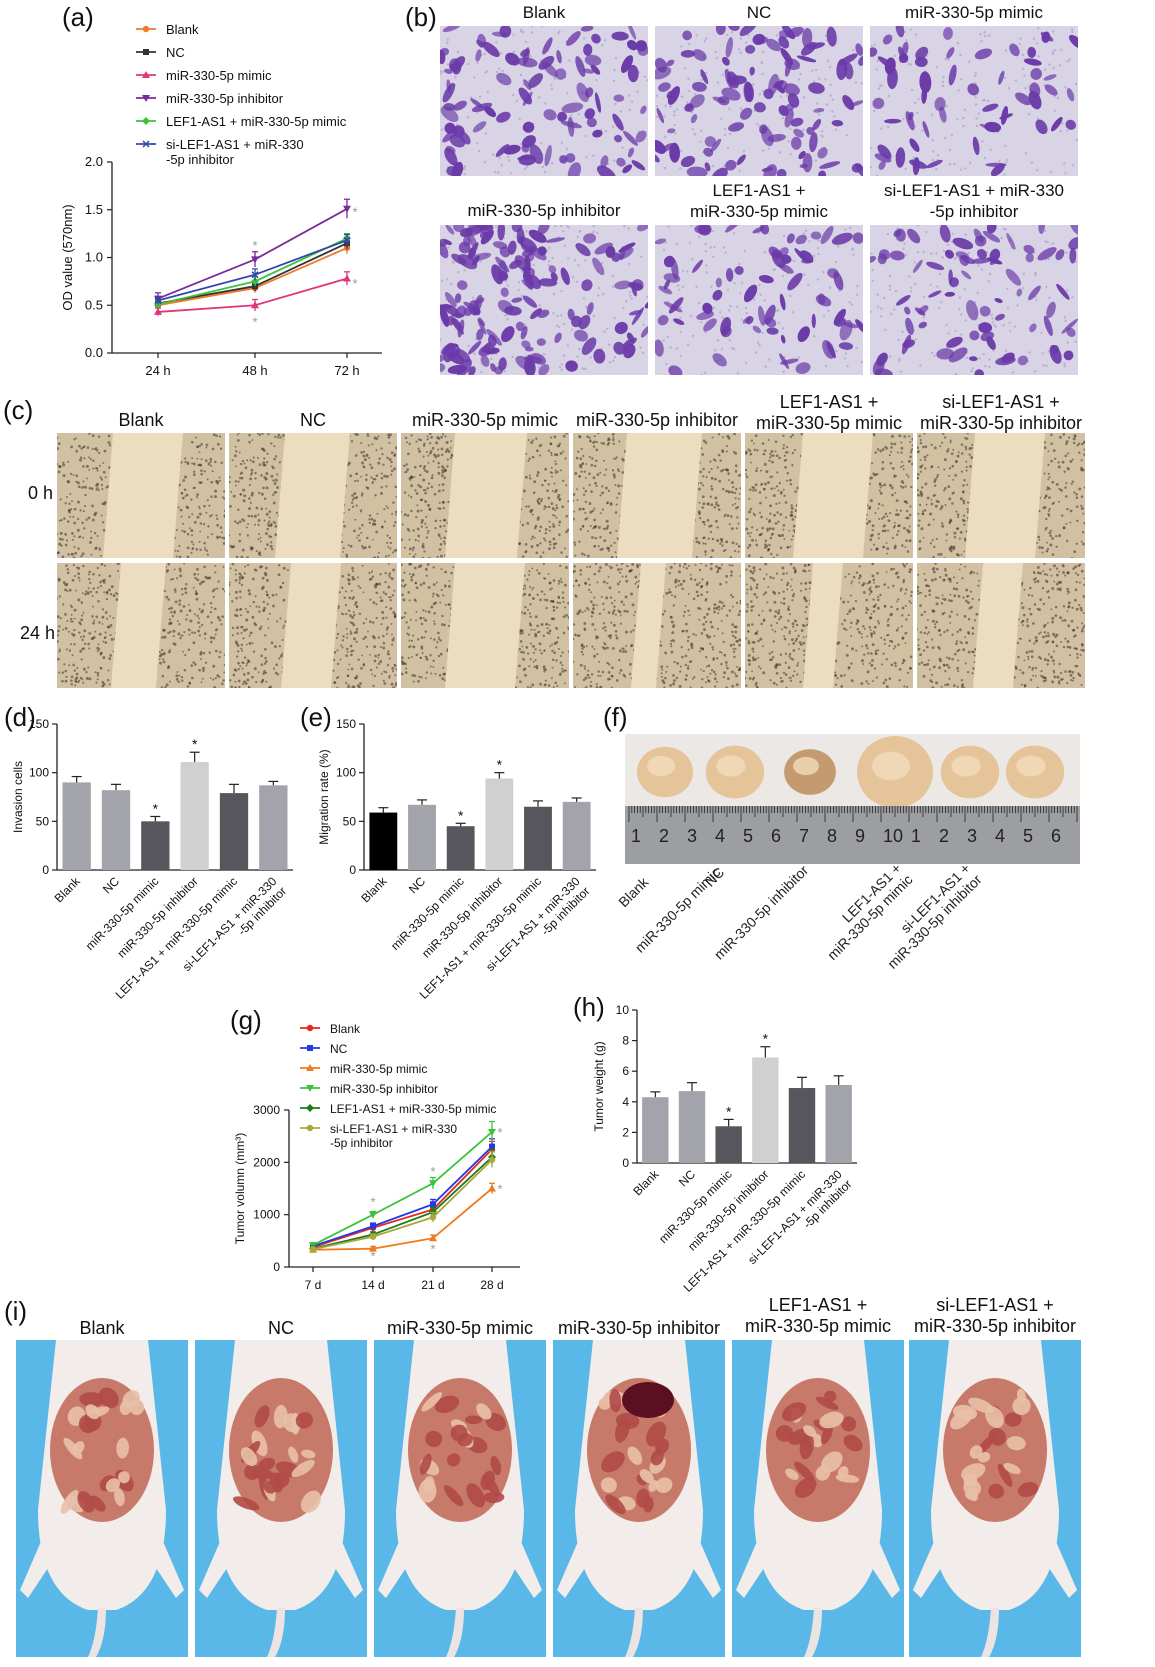 Image resolution: width=1155 pixels, height=1667 pixels. I want to click on micrograph-image, so click(759, 300).